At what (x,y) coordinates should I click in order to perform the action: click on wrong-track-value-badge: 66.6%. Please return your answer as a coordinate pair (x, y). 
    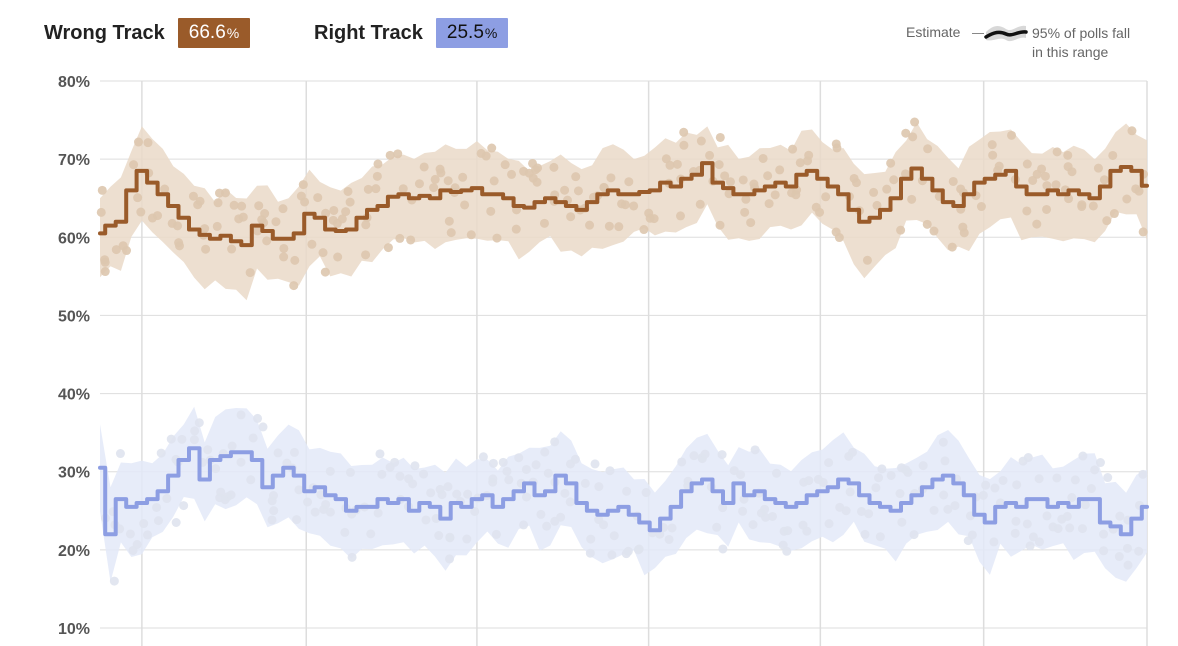
    Looking at the image, I should click on (214, 33).